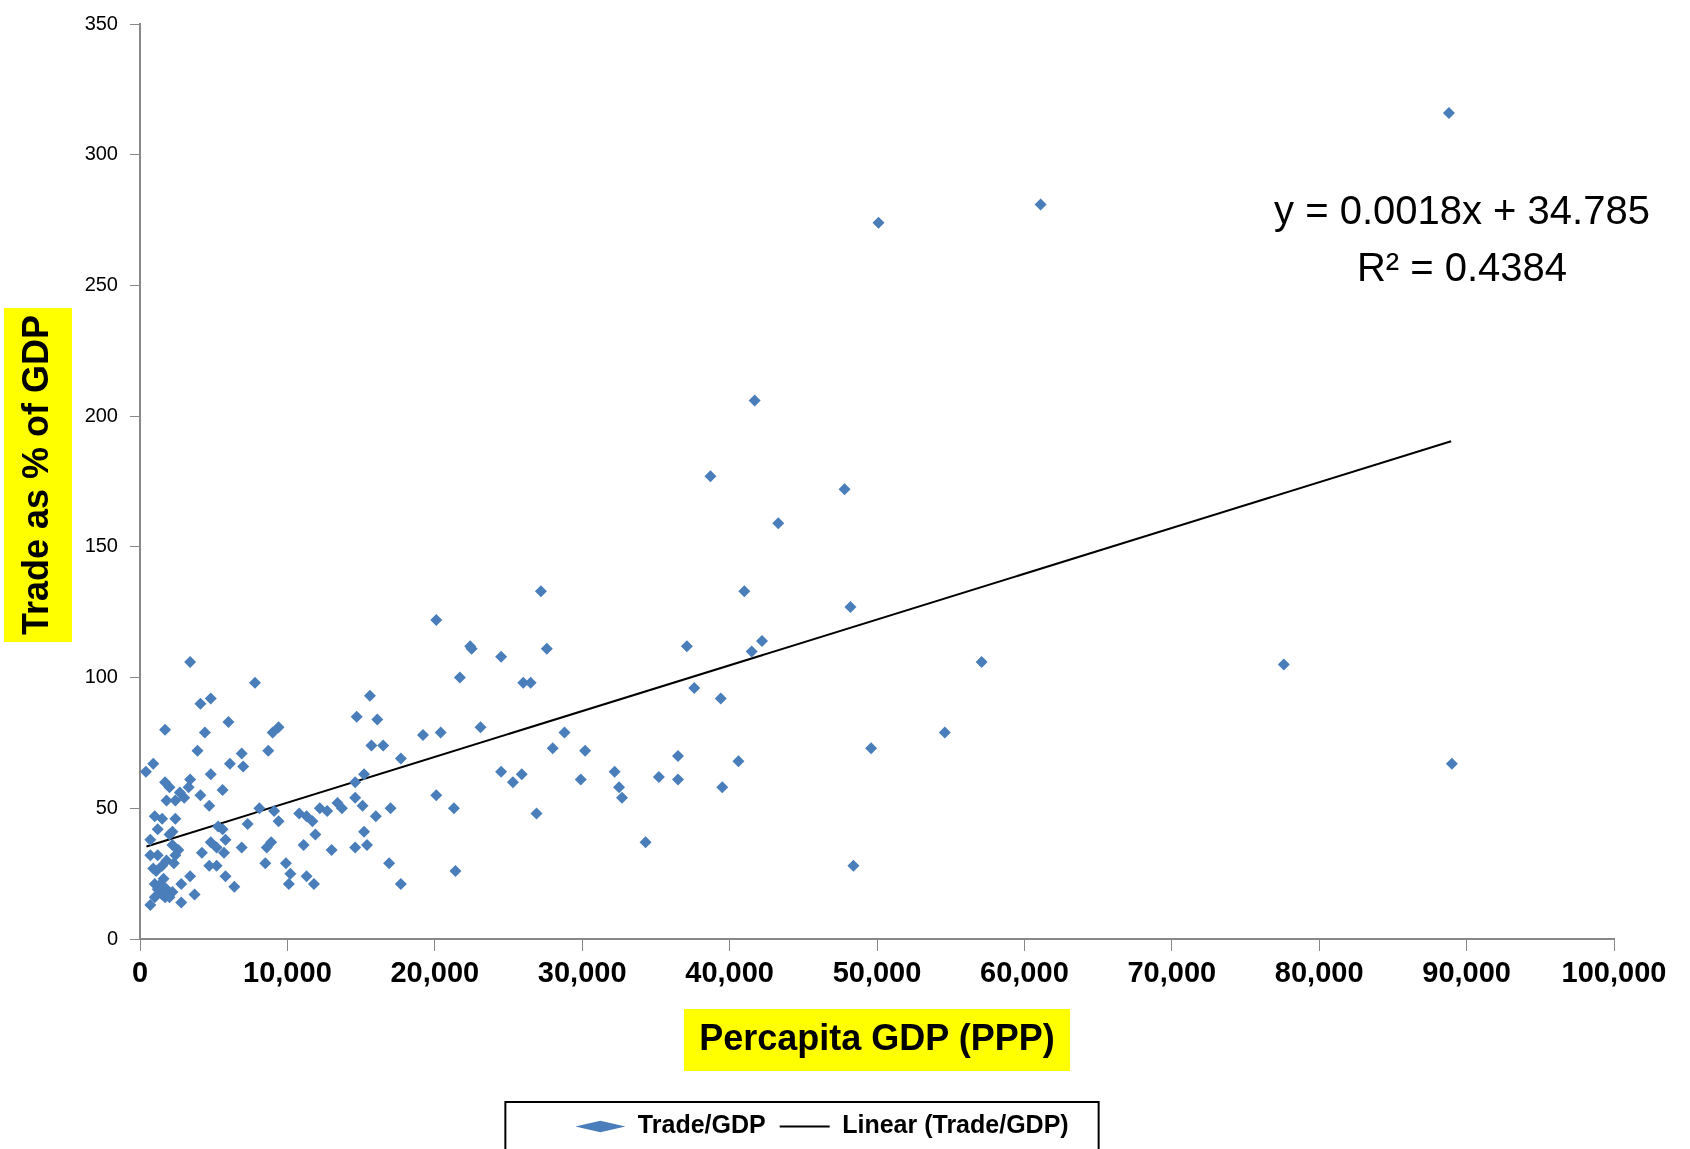  I want to click on x-axis-title: Percapita GDP (PPP), so click(877, 1037).